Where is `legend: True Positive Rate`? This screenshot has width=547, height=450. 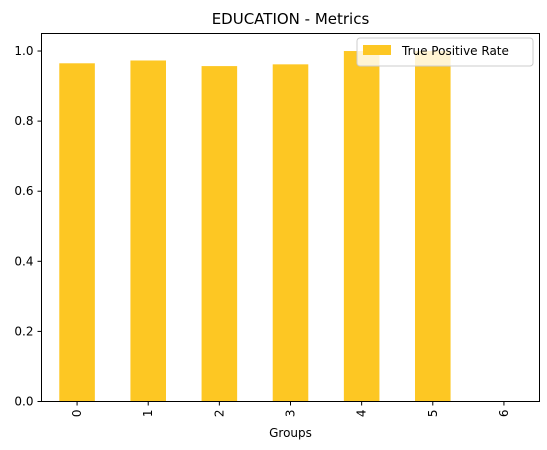
legend: True Positive Rate is located at coordinates (445, 52).